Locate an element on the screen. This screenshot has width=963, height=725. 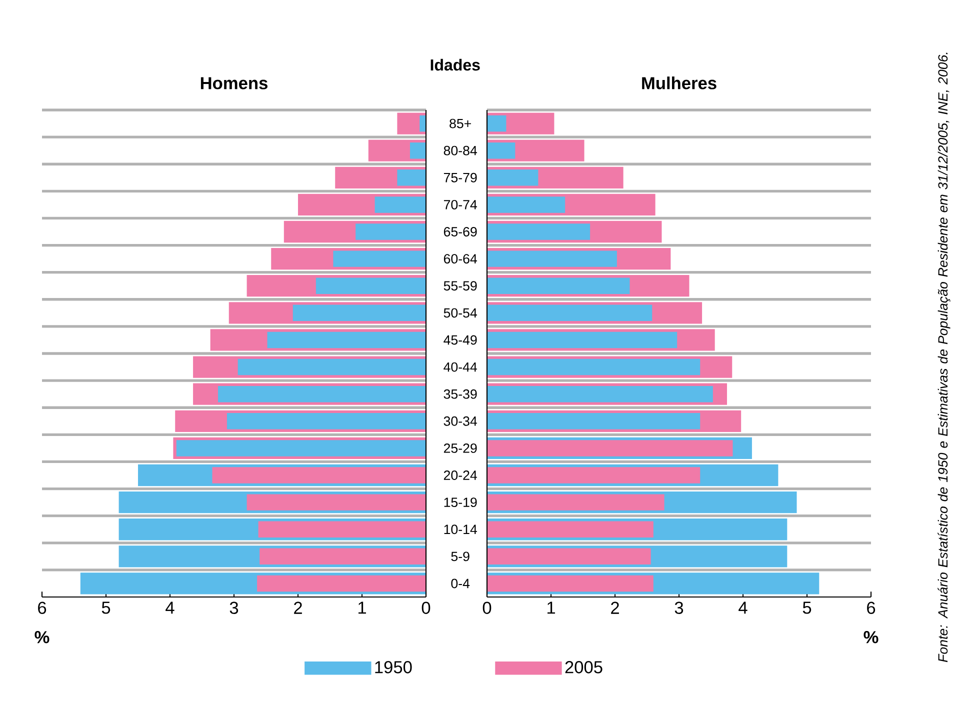
y-tick-label: 45-49 is located at coordinates (460, 340).